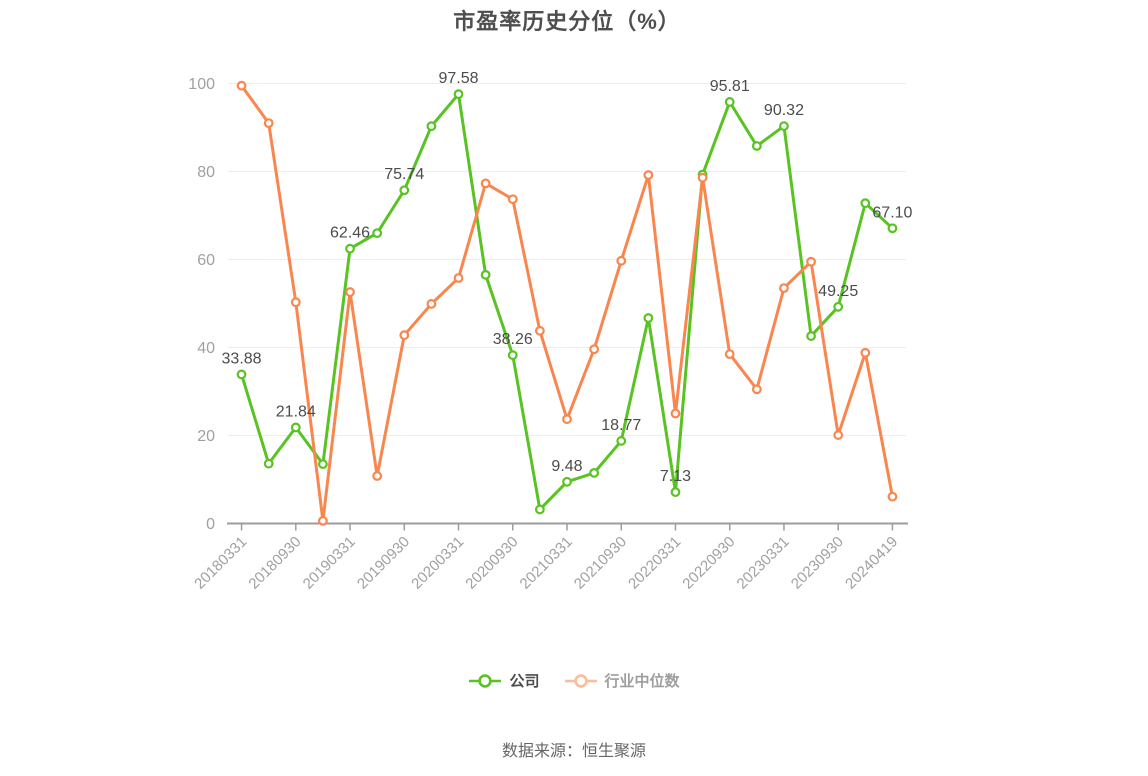 This screenshot has width=1148, height=776. Describe the element at coordinates (491, 562) in the screenshot. I see `x-axis-label: 20200930` at that location.